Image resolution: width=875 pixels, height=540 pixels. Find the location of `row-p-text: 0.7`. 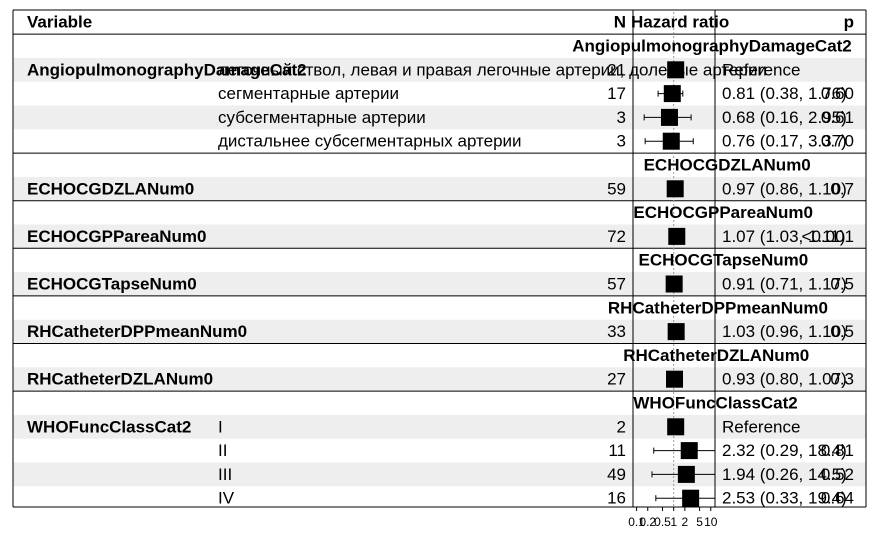

row-p-text: 0.7 is located at coordinates (842, 188).